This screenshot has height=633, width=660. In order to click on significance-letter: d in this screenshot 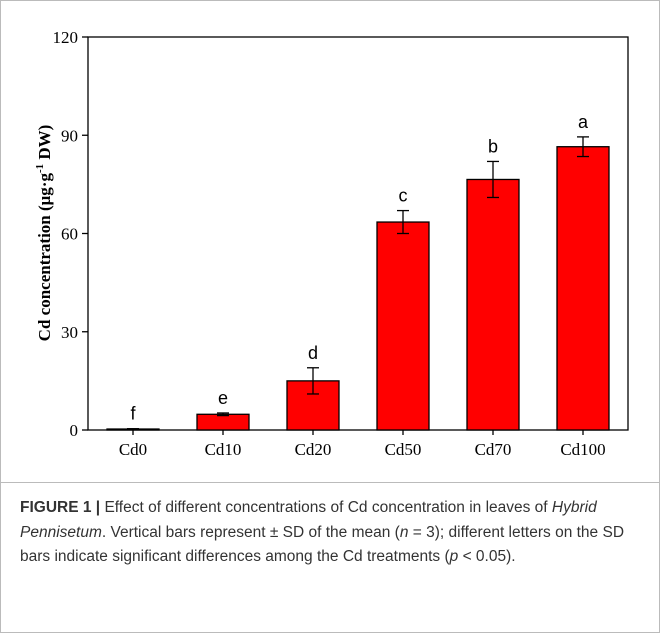, I will do `click(313, 353)`.